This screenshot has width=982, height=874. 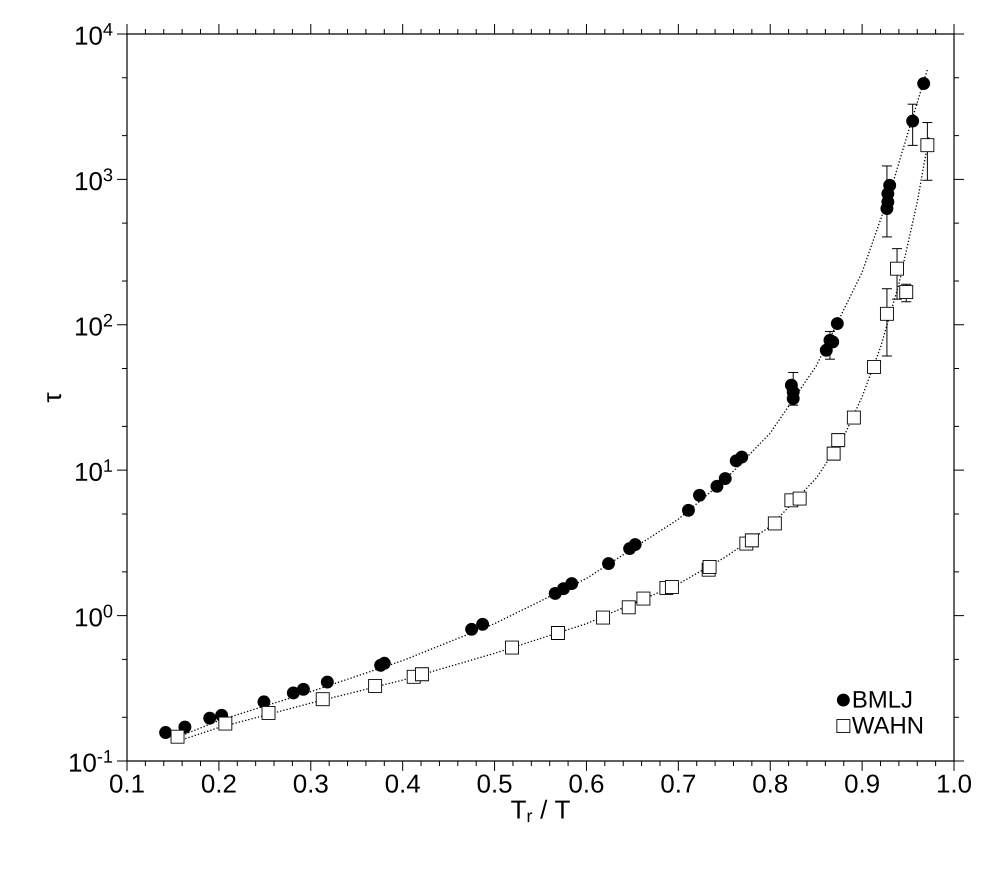 I want to click on x-axis-title: T$_{r}$ / T, so click(x=540, y=811).